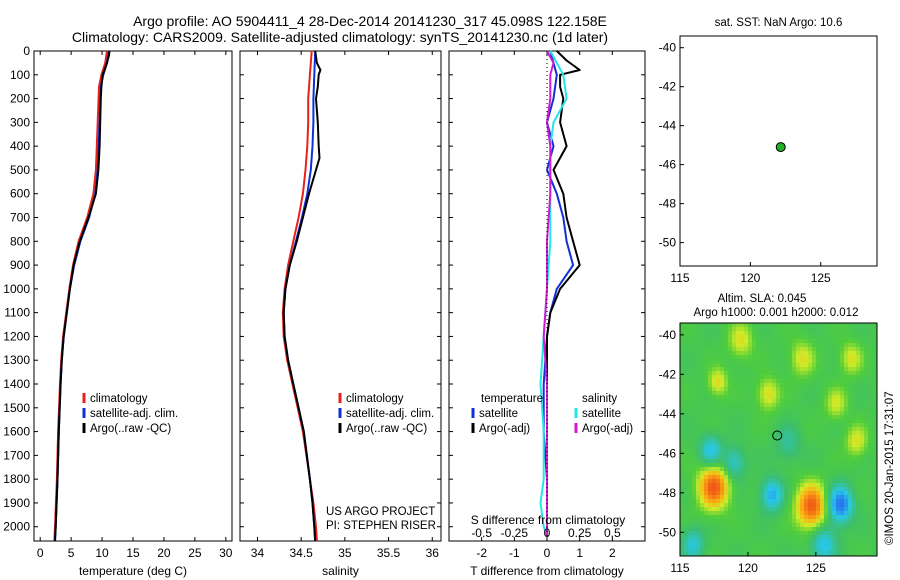 The width and height of the screenshot is (900, 580). What do you see at coordinates (481, 553) in the screenshot?
I see `difference-xtick-label: -2` at bounding box center [481, 553].